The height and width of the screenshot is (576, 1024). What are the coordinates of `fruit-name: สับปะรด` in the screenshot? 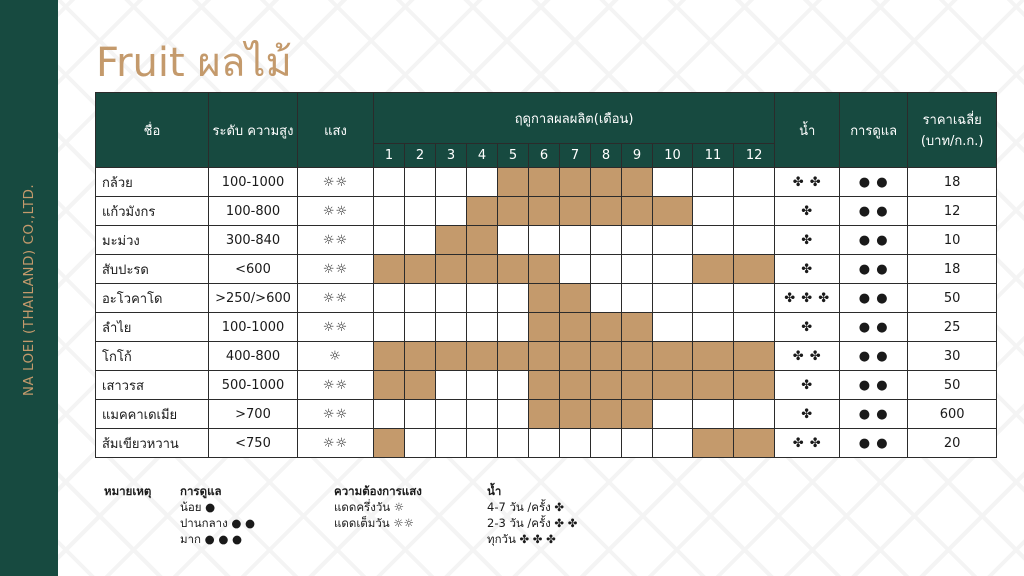 It's located at (152, 269).